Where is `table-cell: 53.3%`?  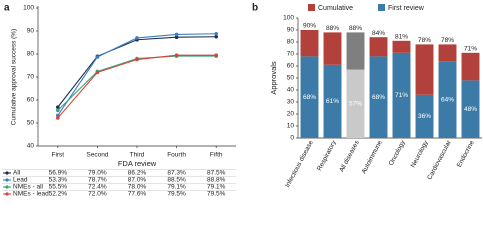
table-cell: 53.3% is located at coordinates (58, 180).